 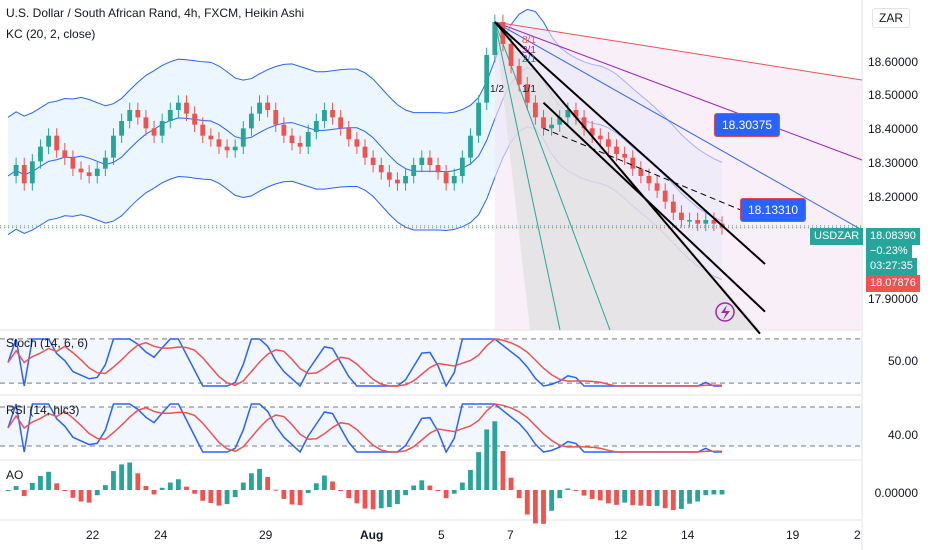 I want to click on price-label: 18.20000, so click(x=892, y=197).